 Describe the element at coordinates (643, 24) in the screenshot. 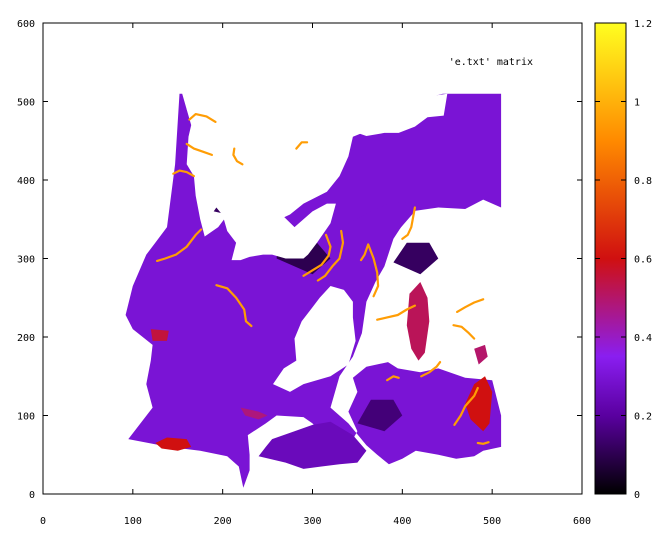

I see `colorbar-tick-label: 1.2` at that location.